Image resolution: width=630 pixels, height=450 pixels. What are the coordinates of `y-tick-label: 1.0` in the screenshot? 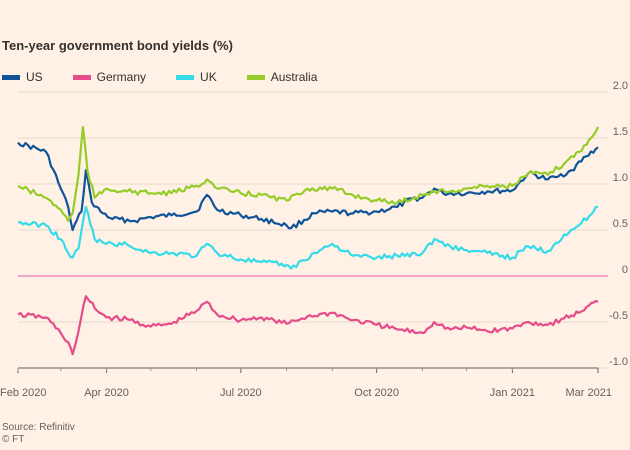 It's located at (620, 178).